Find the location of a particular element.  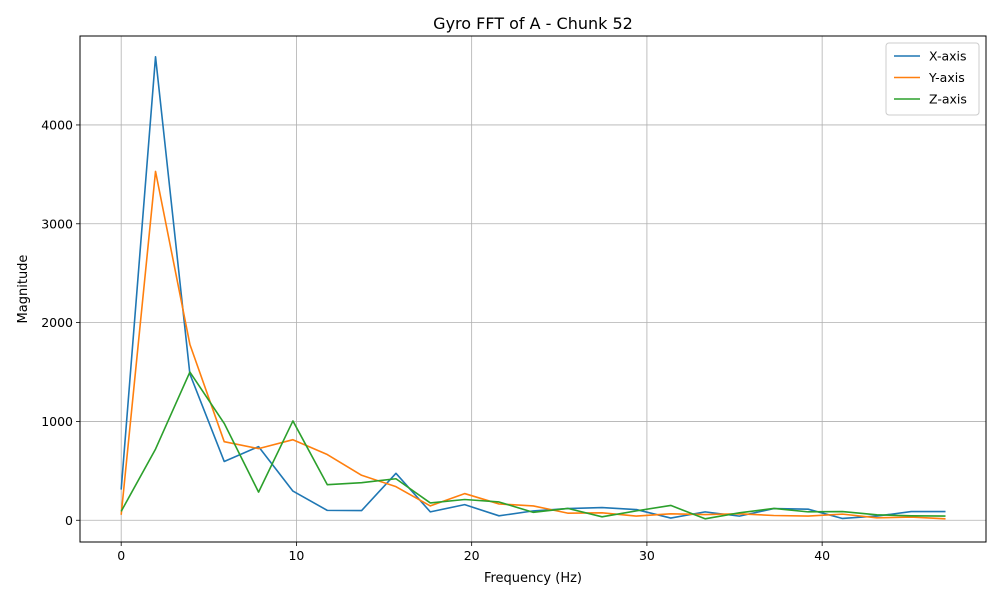

legend-label-z-axis: Z-axis is located at coordinates (948, 99).